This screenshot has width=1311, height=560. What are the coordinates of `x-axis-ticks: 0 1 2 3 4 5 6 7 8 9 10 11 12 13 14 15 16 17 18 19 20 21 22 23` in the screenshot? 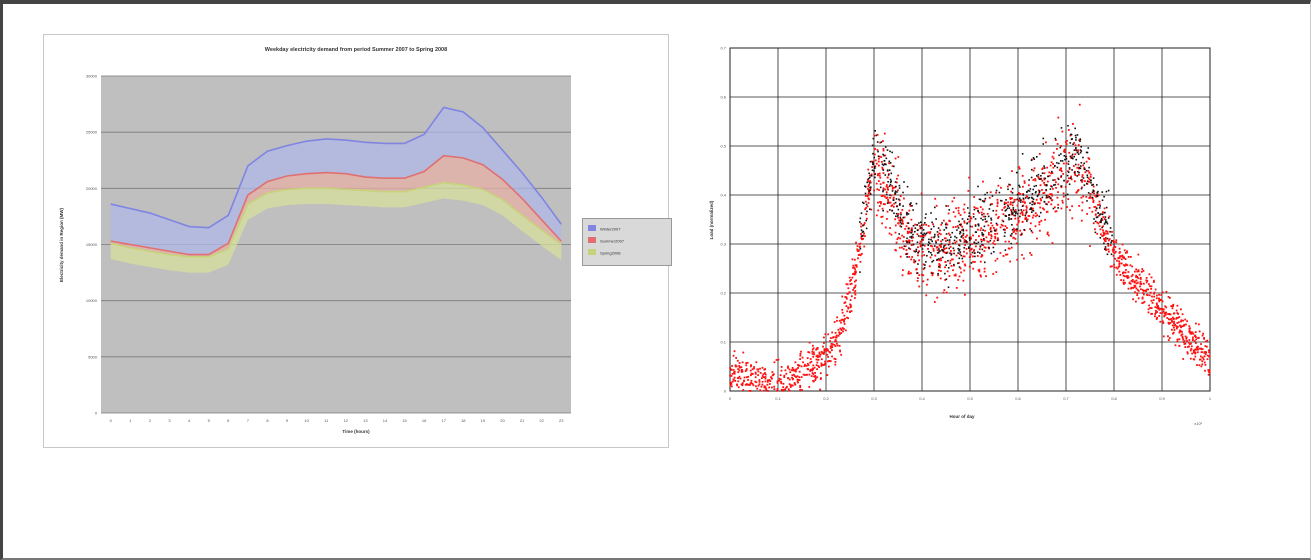 It's located at (337, 420).